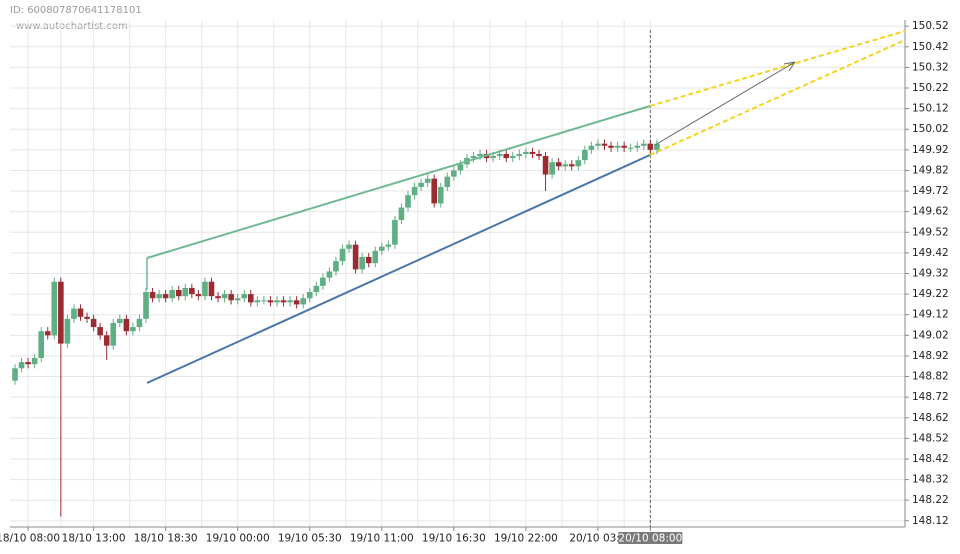  I want to click on y-tick-label: 148.32, so click(930, 480).